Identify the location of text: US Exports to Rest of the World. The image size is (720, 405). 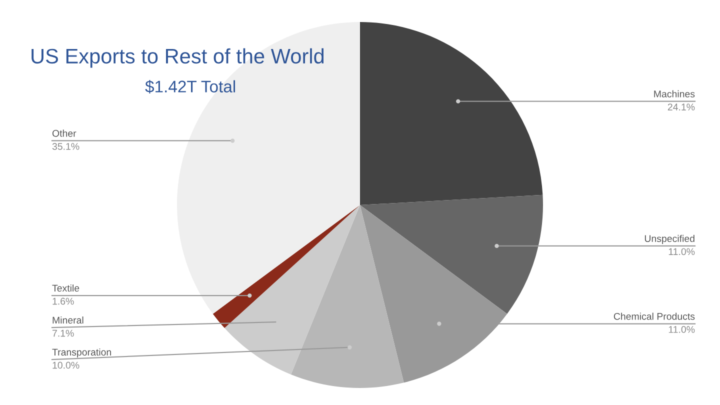
(178, 58).